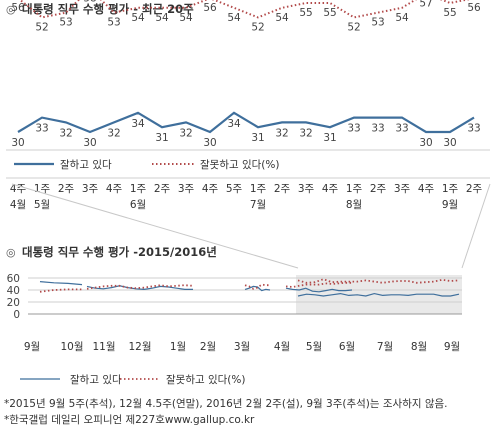  What do you see at coordinates (89, 2) in the screenshot?
I see `chart1-disapprove-data-label: 58` at bounding box center [89, 2].